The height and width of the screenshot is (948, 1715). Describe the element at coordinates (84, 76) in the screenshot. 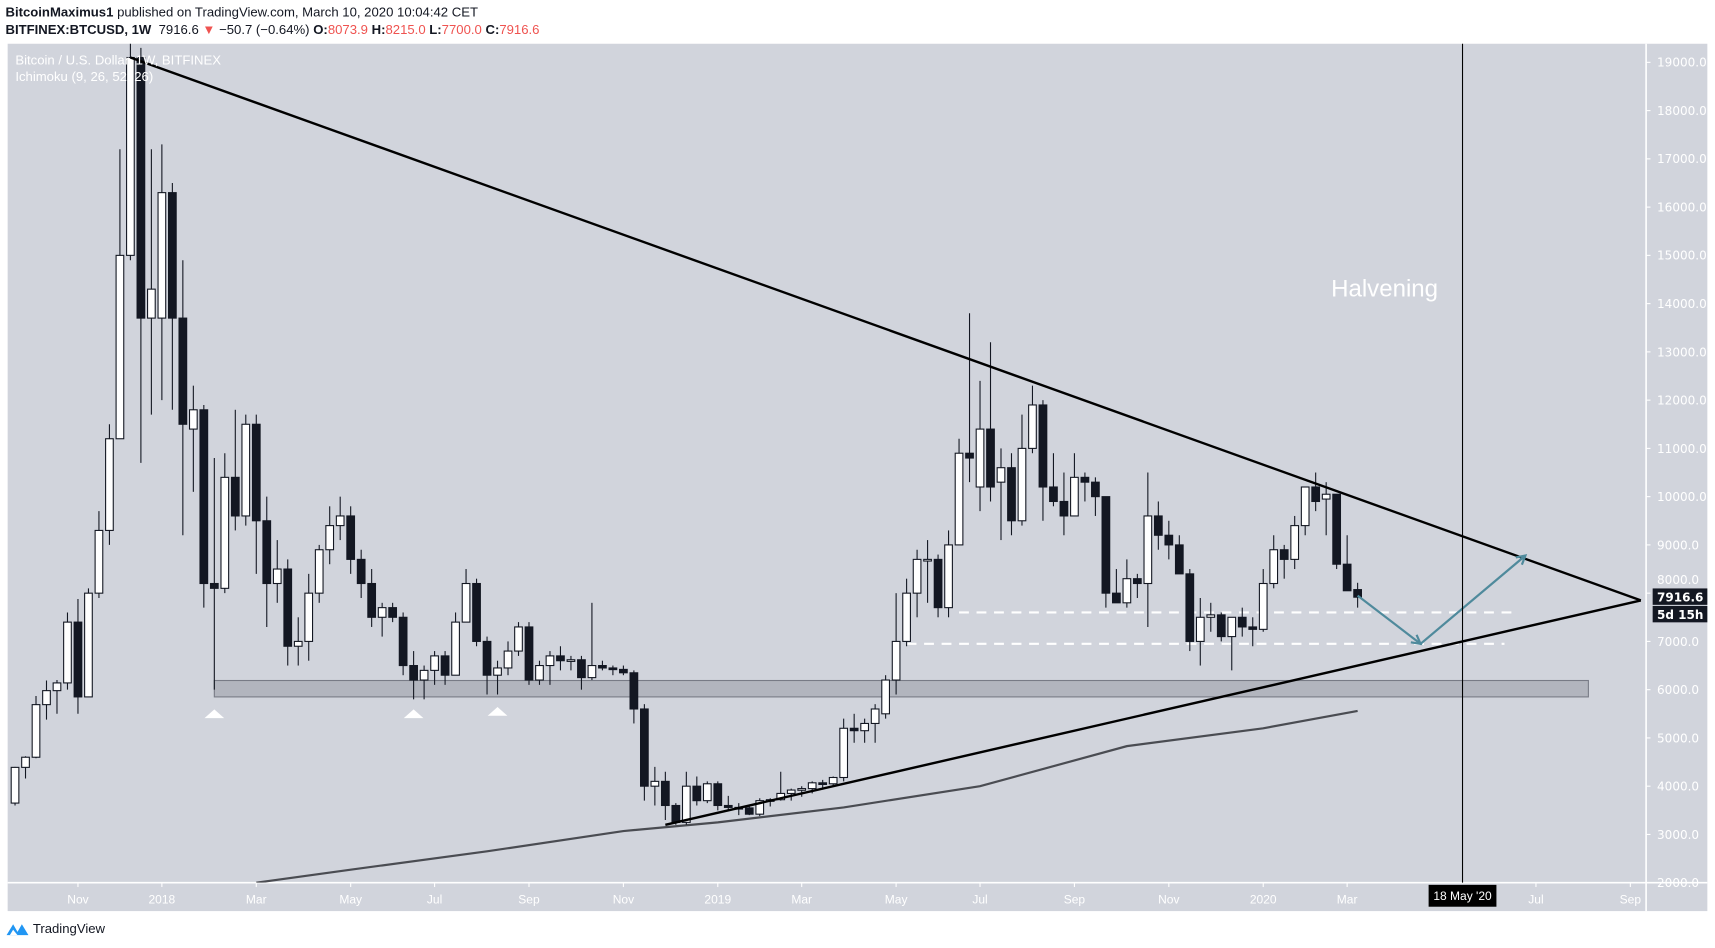

I see `indicator-legend: Ichimoku (9, 26, 52, 26)` at that location.